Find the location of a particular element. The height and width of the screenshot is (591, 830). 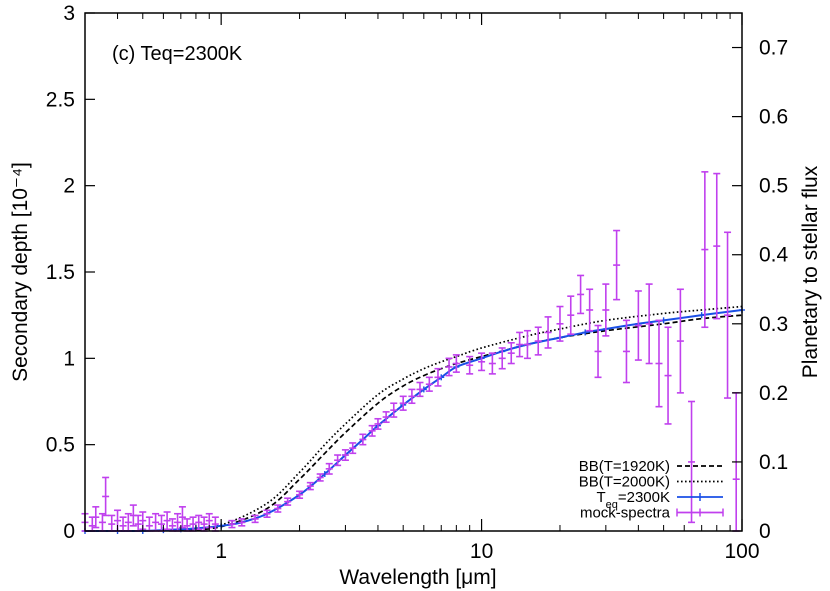

y2-tick-label: 0.6 is located at coordinates (773, 117).